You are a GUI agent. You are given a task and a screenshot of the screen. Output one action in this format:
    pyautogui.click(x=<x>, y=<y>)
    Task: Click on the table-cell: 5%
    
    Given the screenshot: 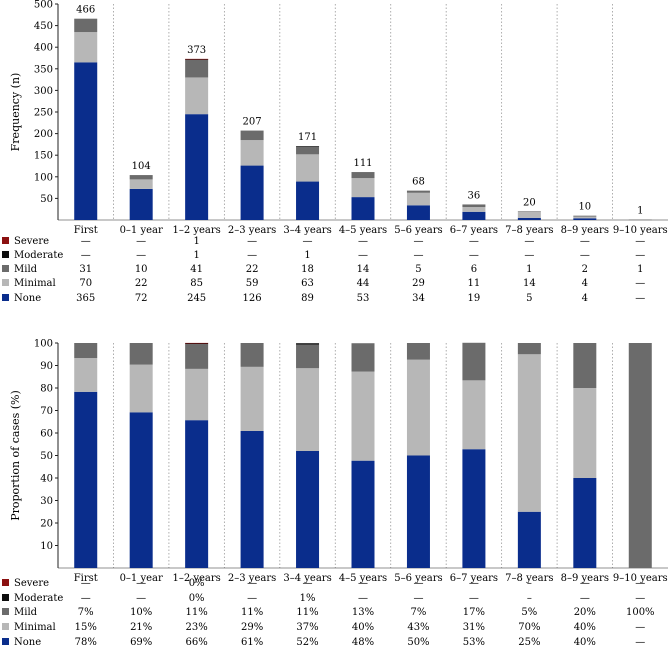 What is the action you would take?
    pyautogui.click(x=529, y=612)
    